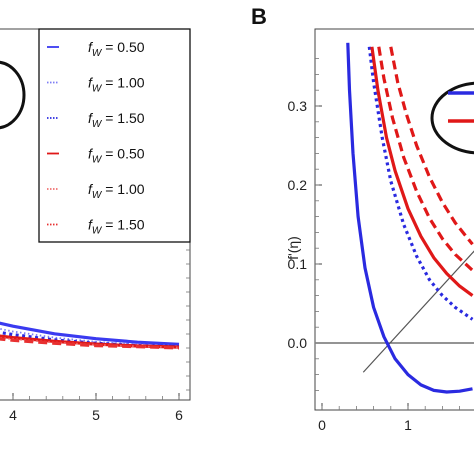 The height and width of the screenshot is (474, 474). Describe the element at coordinates (116, 85) in the screenshot. I see `legend-label-2: fW = 1.00` at that location.